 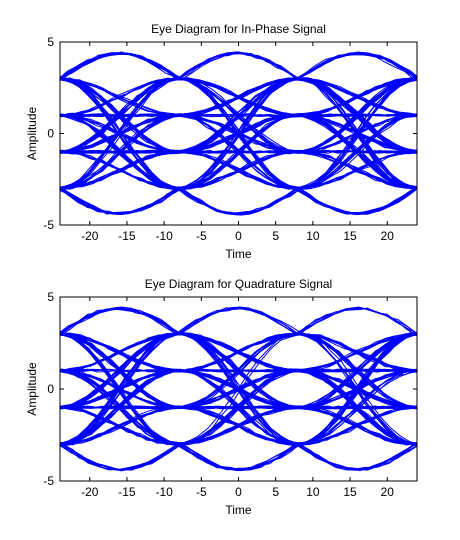 What do you see at coordinates (238, 29) in the screenshot?
I see `chart-title: Eye Diagram for In-Phase Signal` at bounding box center [238, 29].